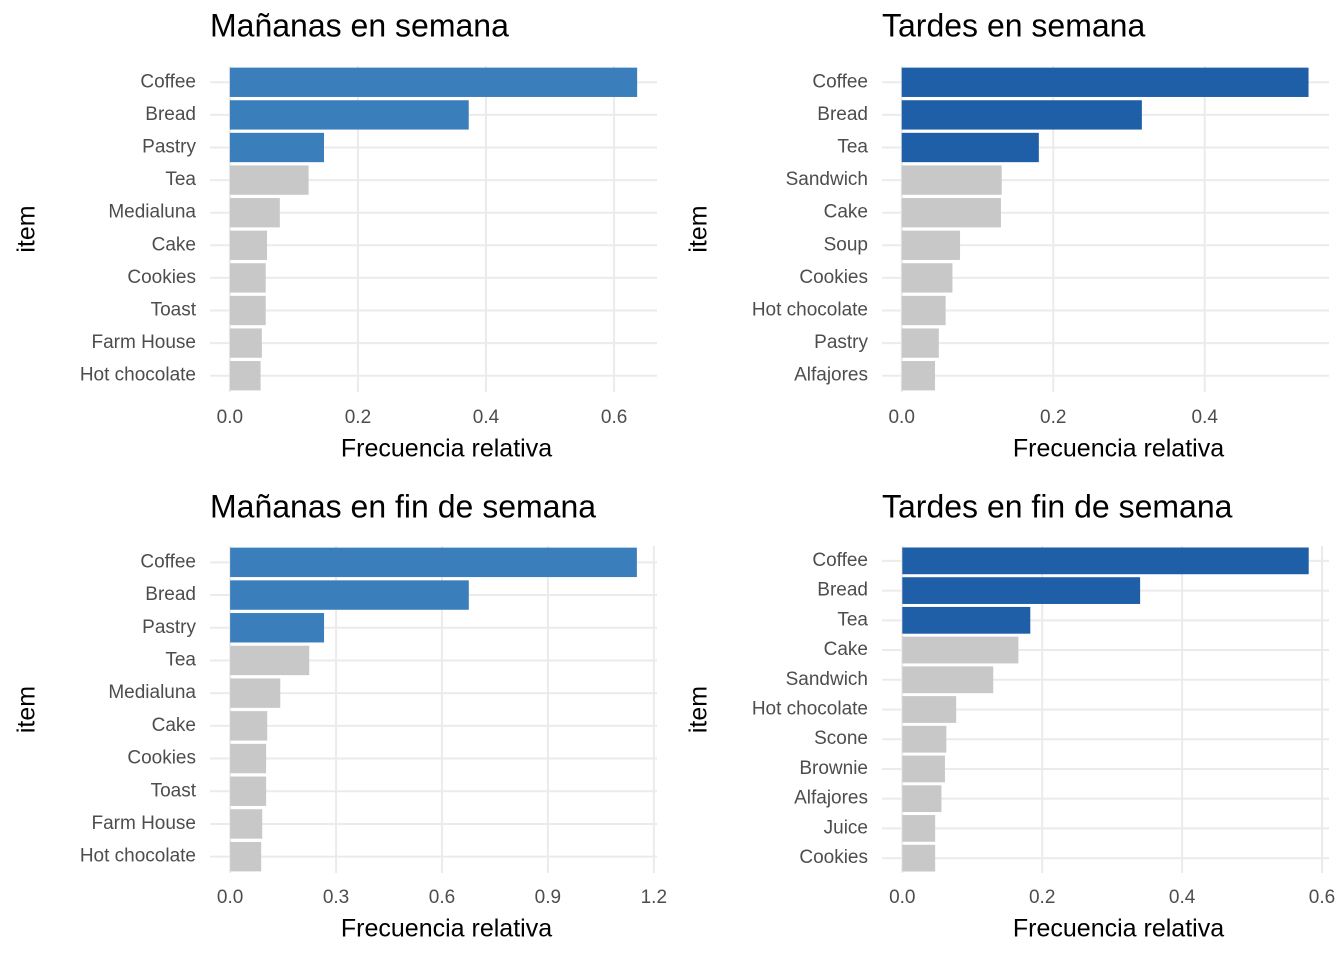  Describe the element at coordinates (846, 827) in the screenshot. I see `y-tick-label: Juice` at that location.